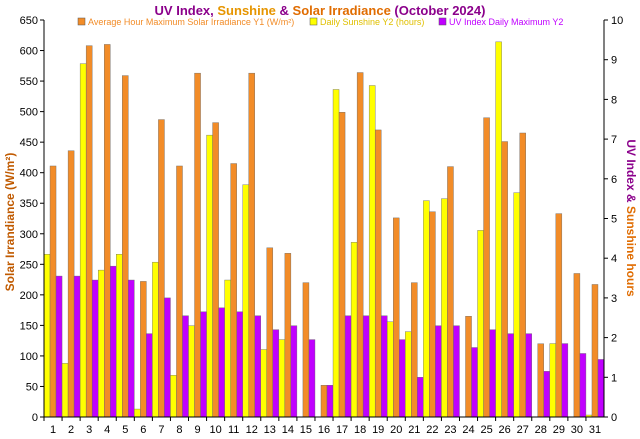 This screenshot has width=640, height=439. What do you see at coordinates (29, 326) in the screenshot?
I see `left-tick-label: 150` at bounding box center [29, 326].